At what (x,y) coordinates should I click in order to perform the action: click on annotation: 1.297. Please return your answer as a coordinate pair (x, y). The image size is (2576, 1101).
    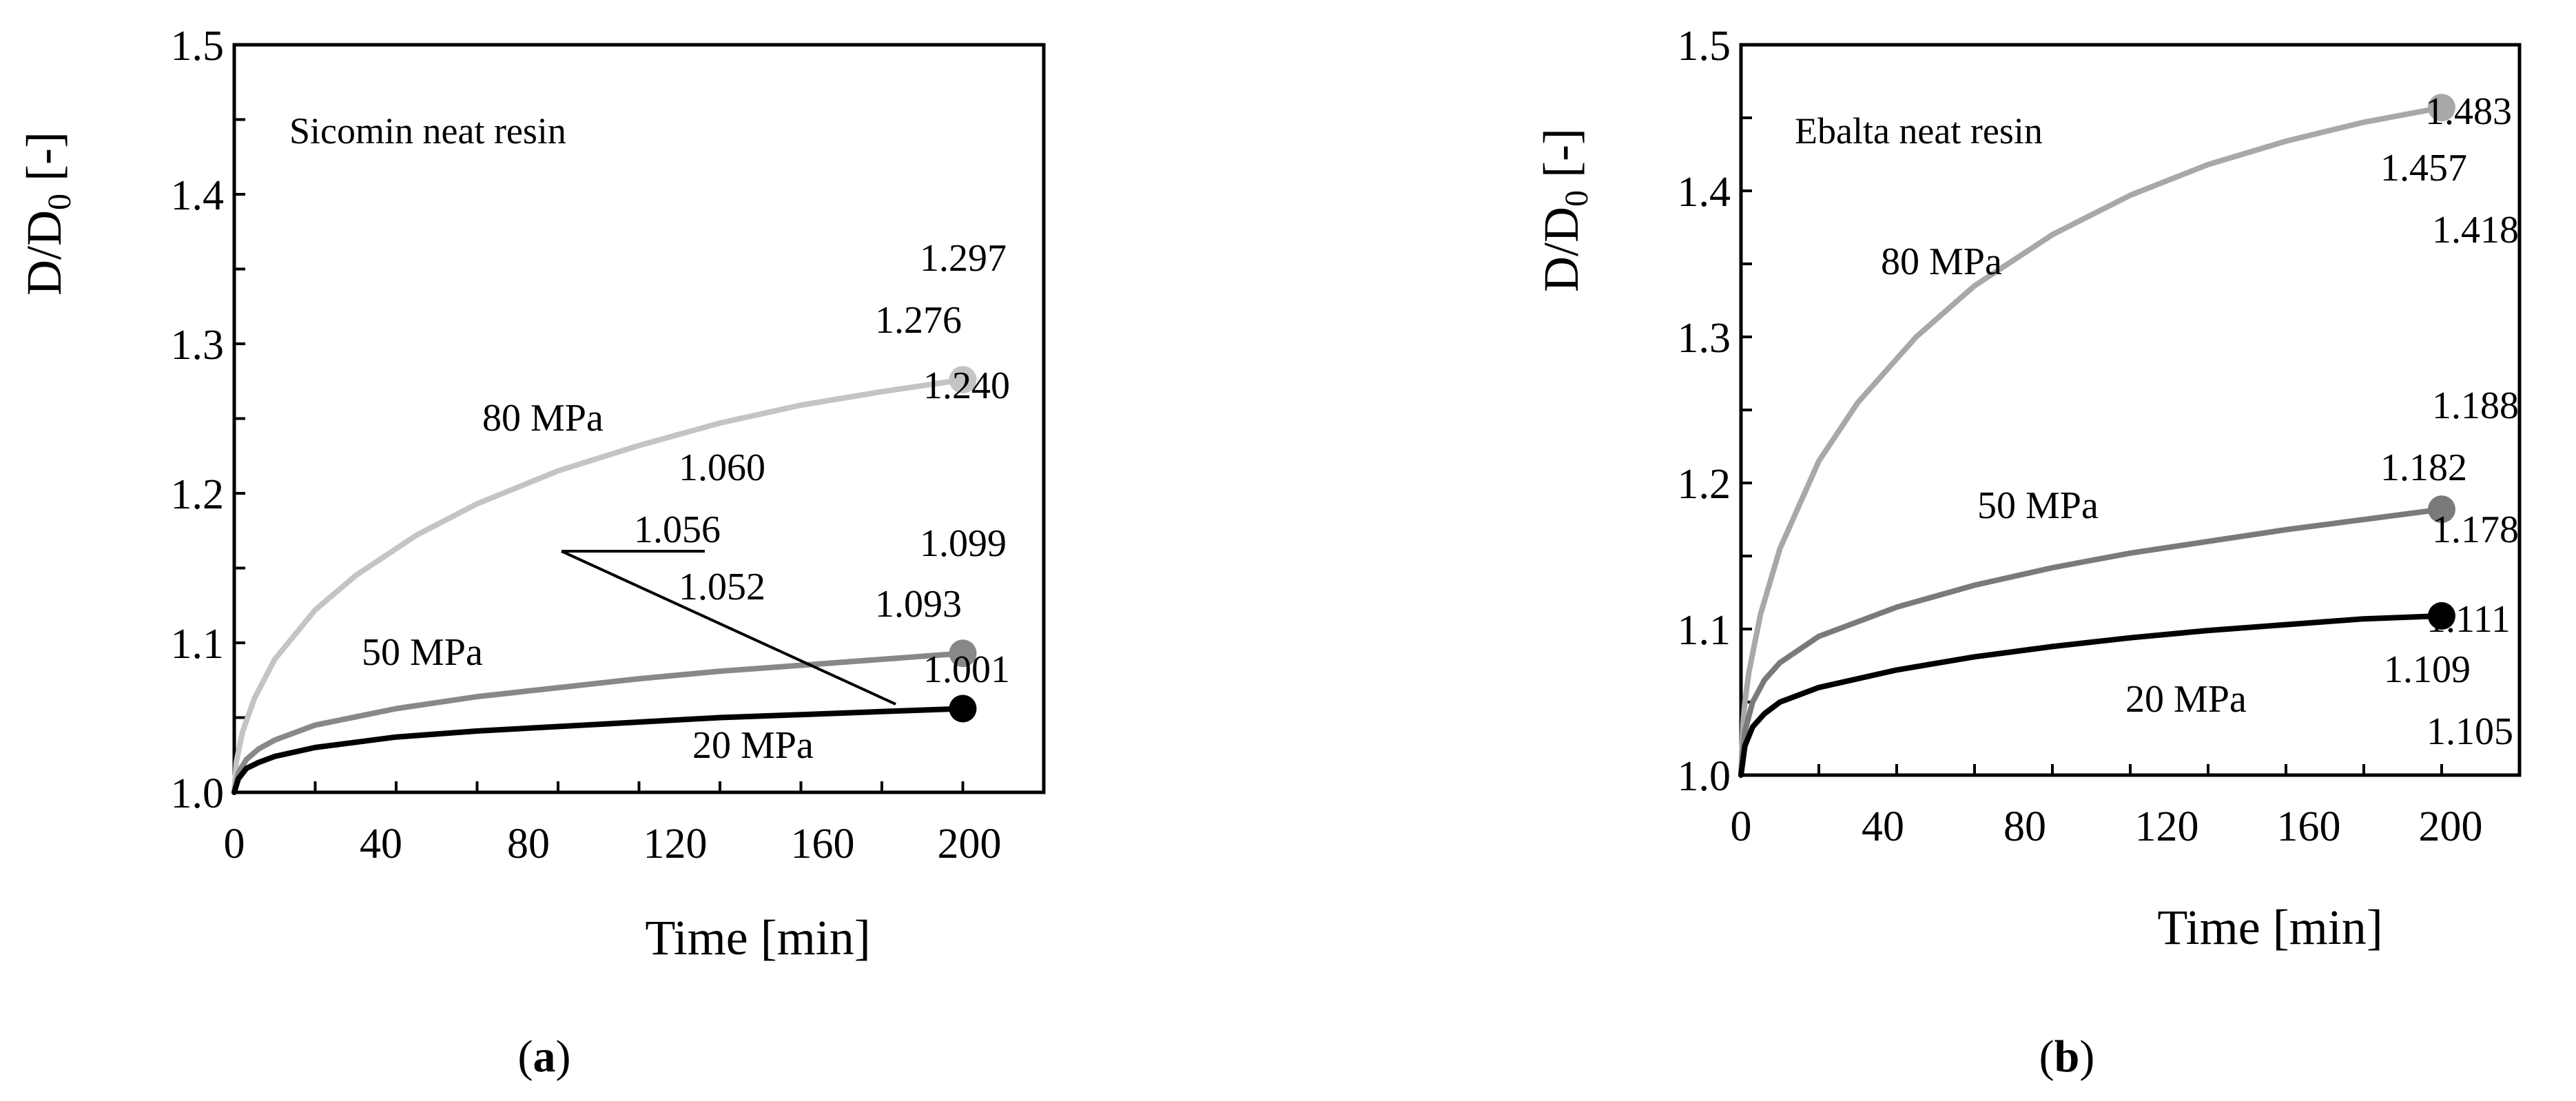
    Looking at the image, I should click on (963, 258).